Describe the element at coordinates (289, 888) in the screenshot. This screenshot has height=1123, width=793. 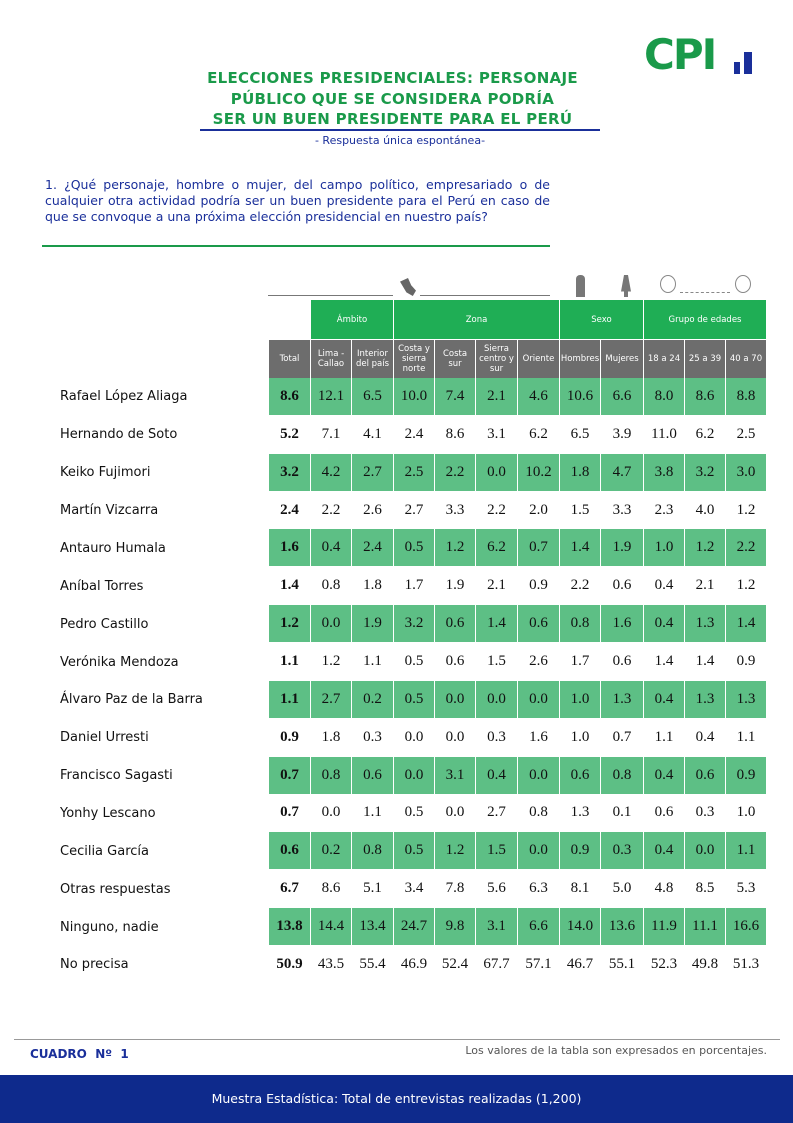
I see `table-cell: 6.7` at that location.